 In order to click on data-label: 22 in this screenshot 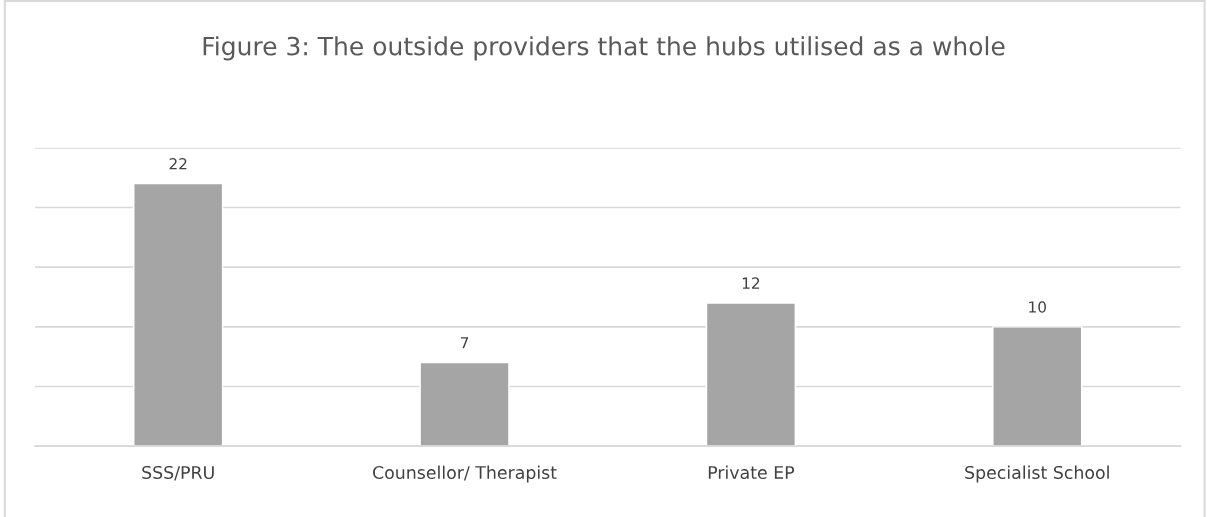, I will do `click(178, 164)`.